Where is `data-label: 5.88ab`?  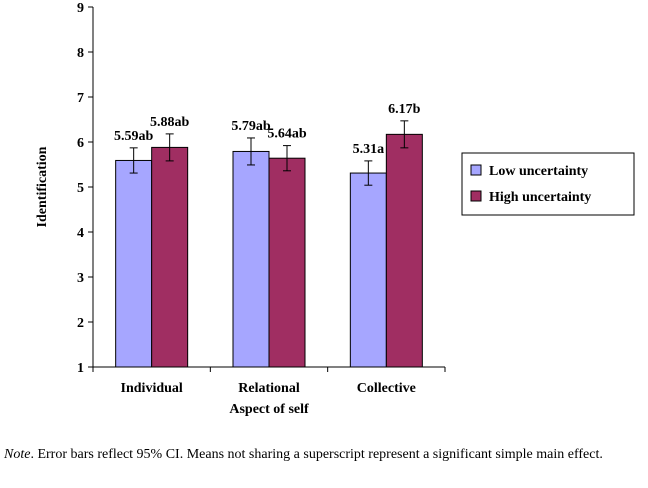 data-label: 5.88ab is located at coordinates (170, 122).